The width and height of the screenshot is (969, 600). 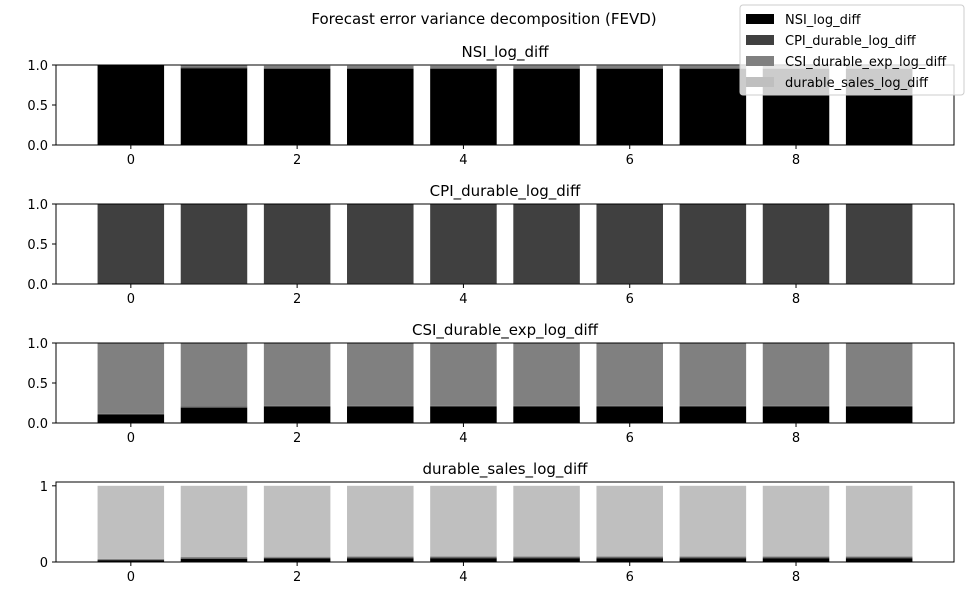 I want to click on legend-item-label: CPI_durable_log_diff, so click(x=851, y=41).